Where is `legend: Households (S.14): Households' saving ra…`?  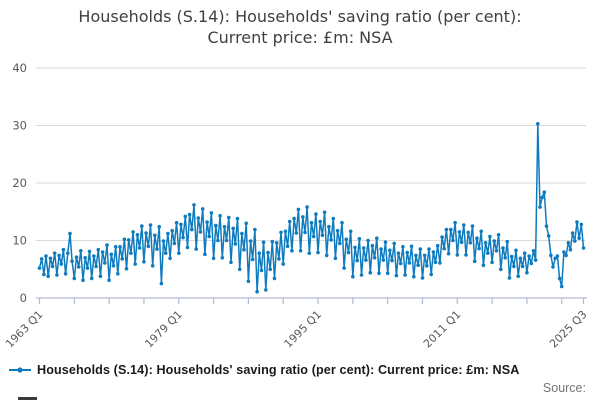 legend: Households (S.14): Households' saving ra… is located at coordinates (302, 370).